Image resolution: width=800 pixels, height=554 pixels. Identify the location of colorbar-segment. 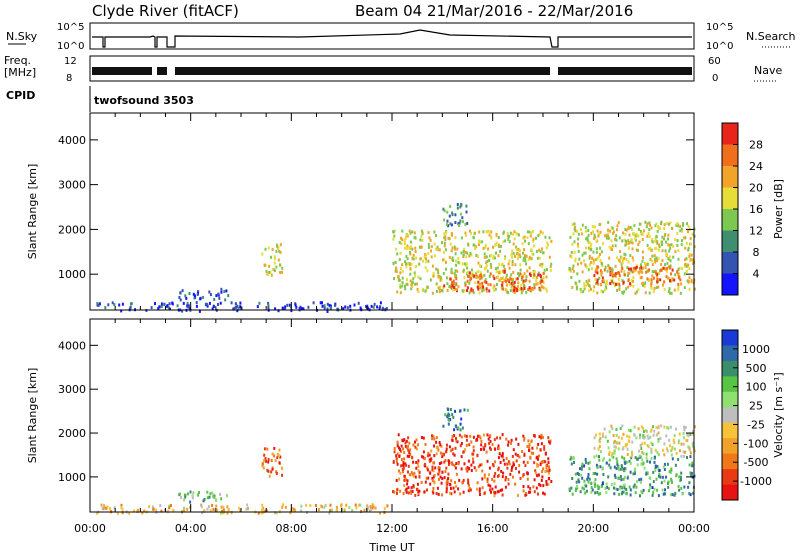
(730, 198).